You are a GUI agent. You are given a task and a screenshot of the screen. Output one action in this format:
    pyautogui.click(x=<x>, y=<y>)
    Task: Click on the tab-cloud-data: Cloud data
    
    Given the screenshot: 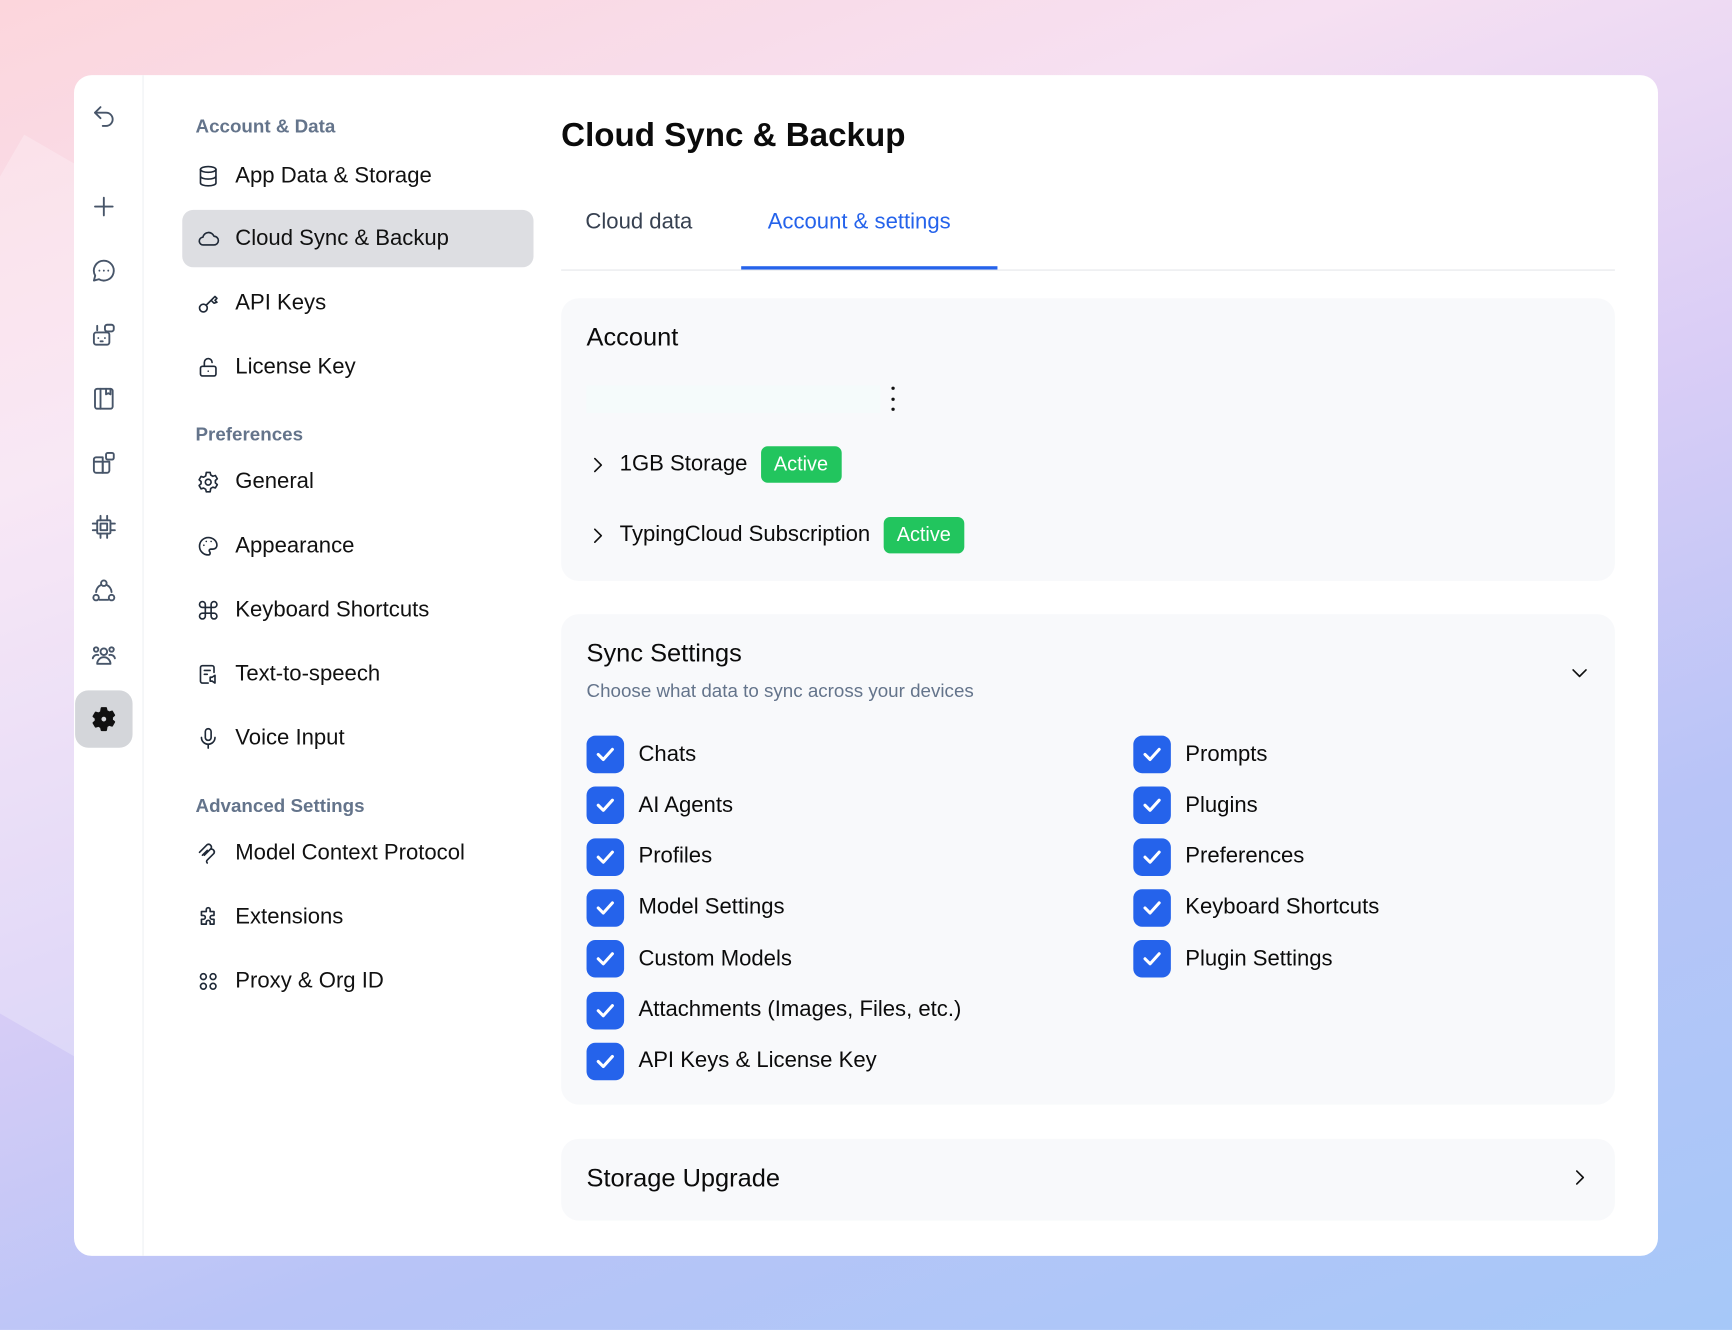 What is the action you would take?
    pyautogui.click(x=639, y=222)
    